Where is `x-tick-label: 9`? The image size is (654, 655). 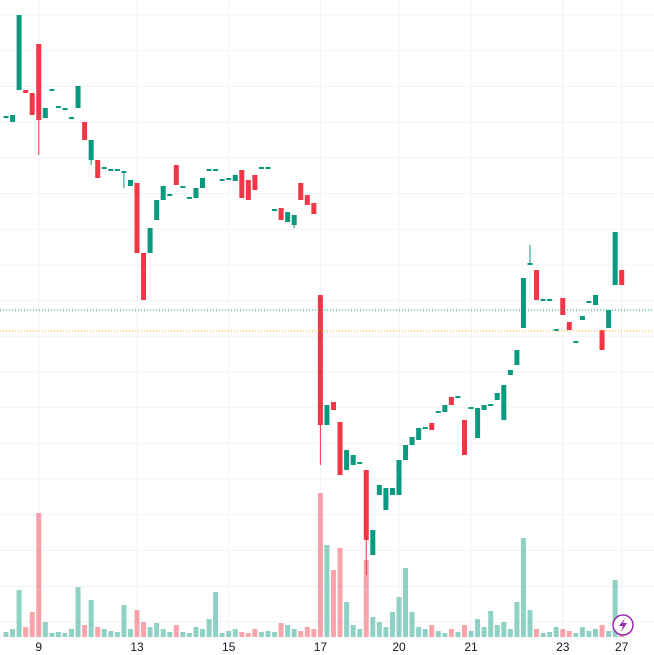
x-tick-label: 9 is located at coordinates (38, 647).